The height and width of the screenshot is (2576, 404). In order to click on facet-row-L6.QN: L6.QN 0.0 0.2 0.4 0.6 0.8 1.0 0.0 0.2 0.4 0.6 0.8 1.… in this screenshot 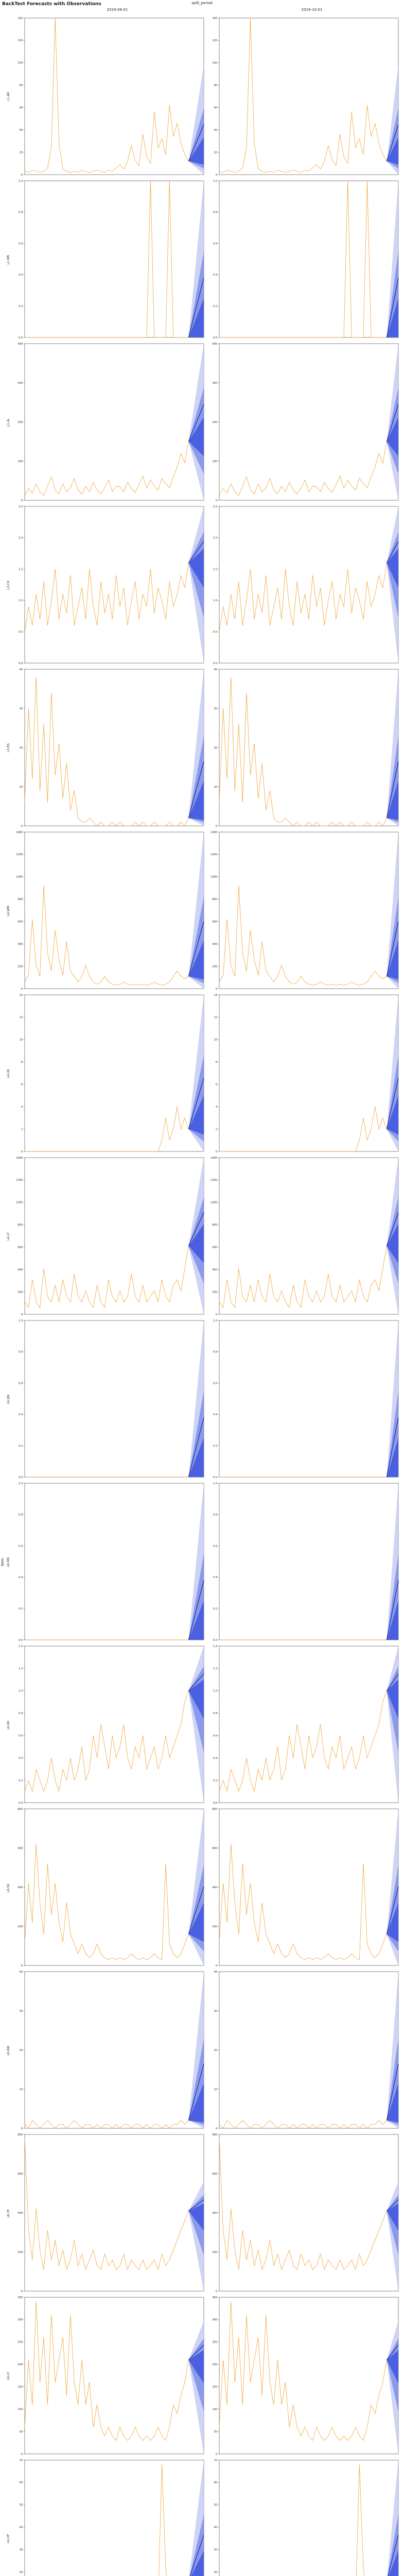, I will do `click(202, 1399)`.